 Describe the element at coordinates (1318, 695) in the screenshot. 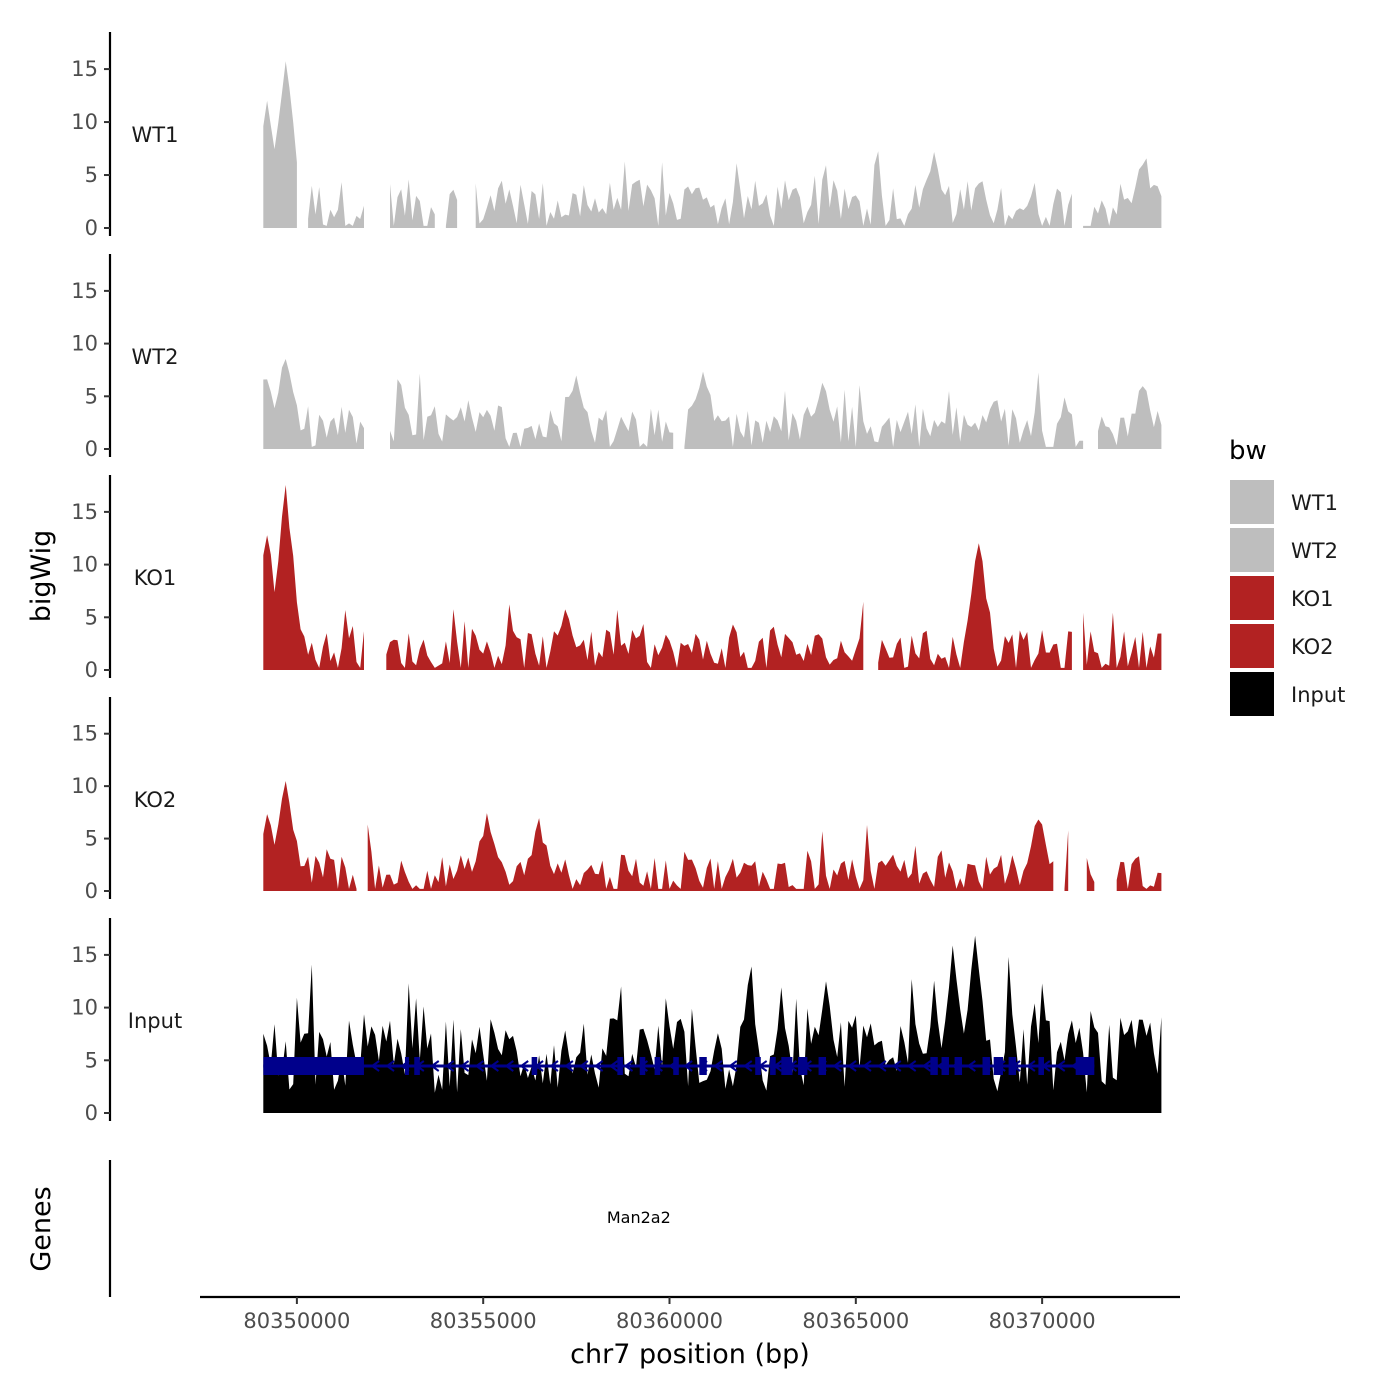

I see `legend-label-input: Input` at that location.